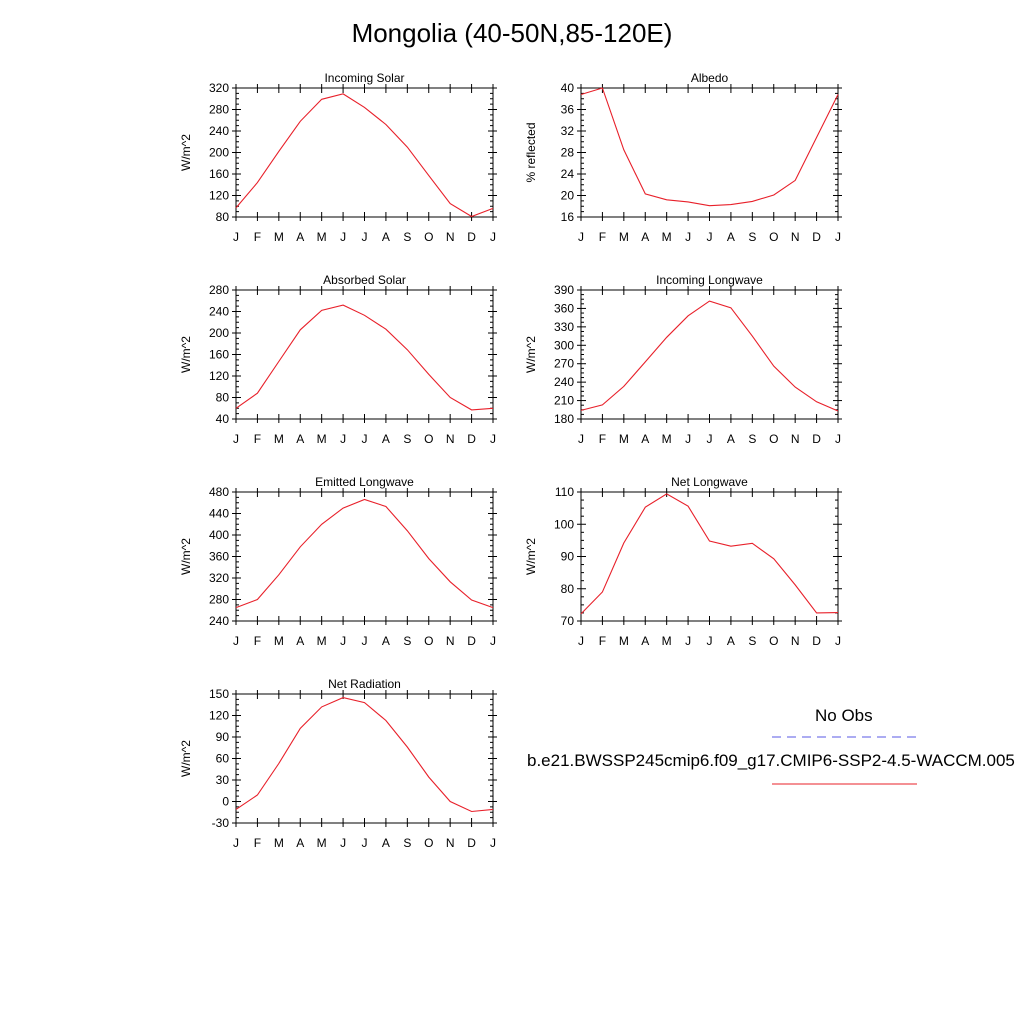 The height and width of the screenshot is (1024, 1024). I want to click on legend-obs-label: No Obs, so click(844, 715).